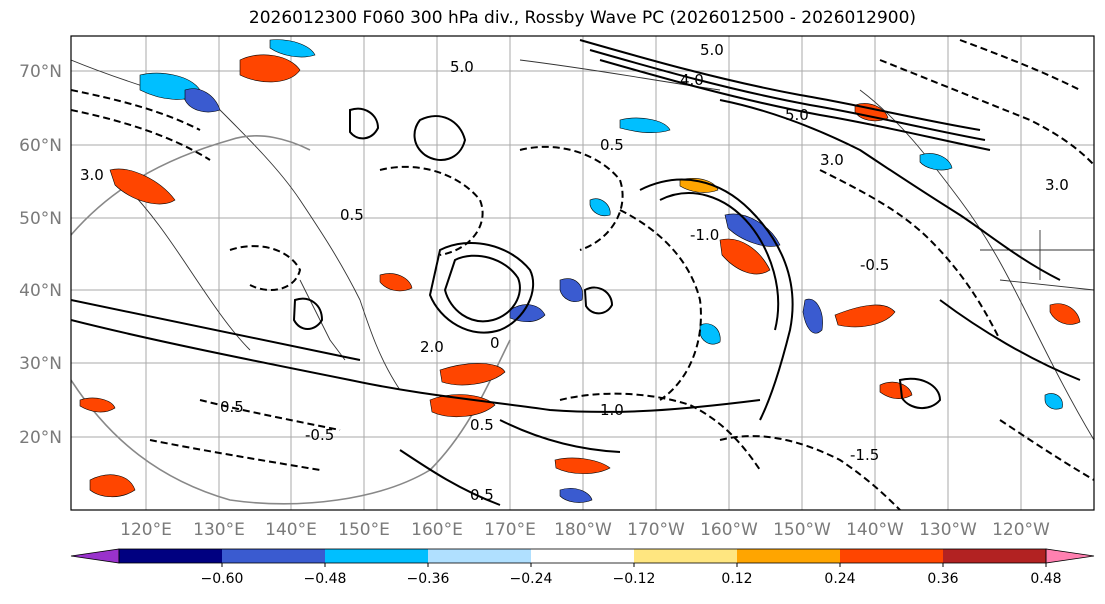  I want to click on colorbar-tick-label: −0.60, so click(222, 579).